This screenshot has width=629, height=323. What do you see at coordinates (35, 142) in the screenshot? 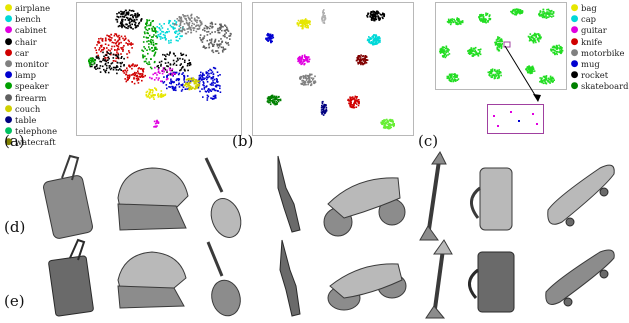
I see `legend-label: watecraft` at bounding box center [35, 142].